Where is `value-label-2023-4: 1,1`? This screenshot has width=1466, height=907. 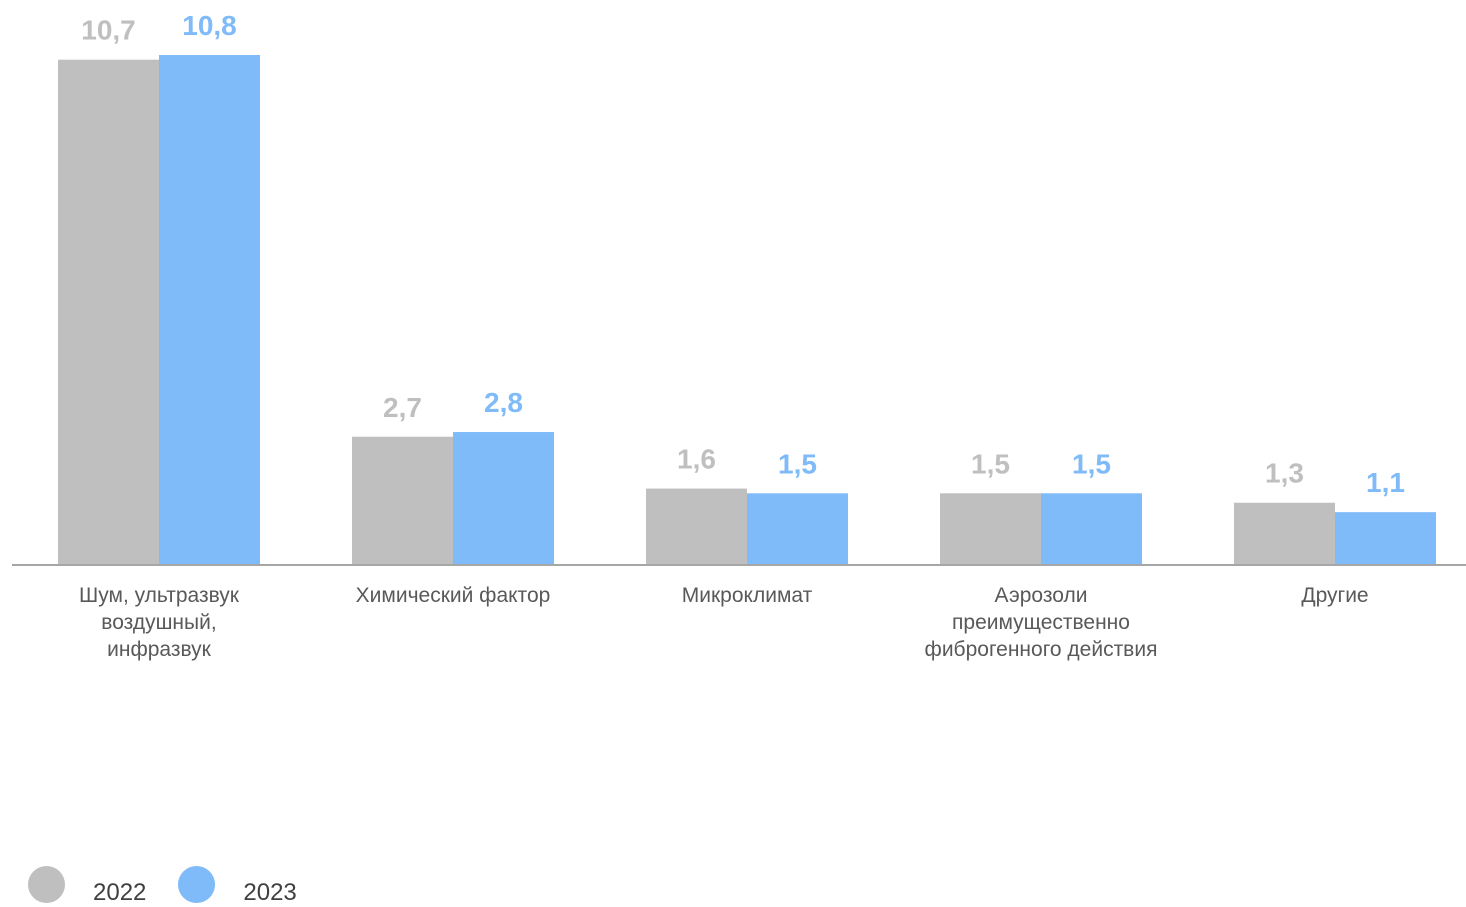 value-label-2023-4: 1,1 is located at coordinates (1385, 482).